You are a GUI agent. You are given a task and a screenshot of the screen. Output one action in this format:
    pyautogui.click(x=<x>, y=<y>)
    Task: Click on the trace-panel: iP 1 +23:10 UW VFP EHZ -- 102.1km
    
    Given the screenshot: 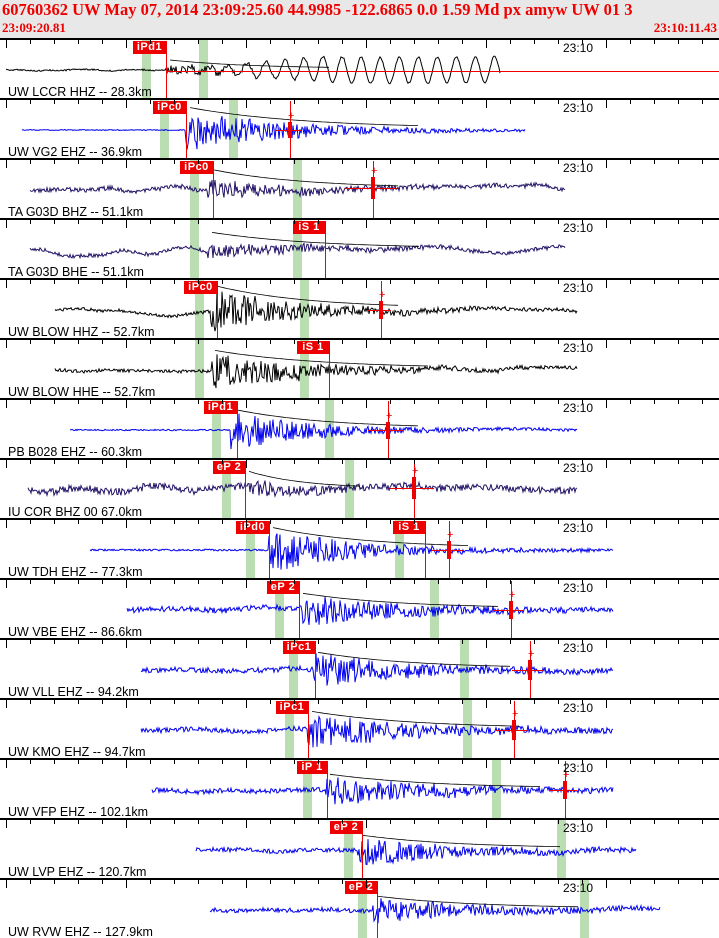 What is the action you would take?
    pyautogui.click(x=359, y=788)
    